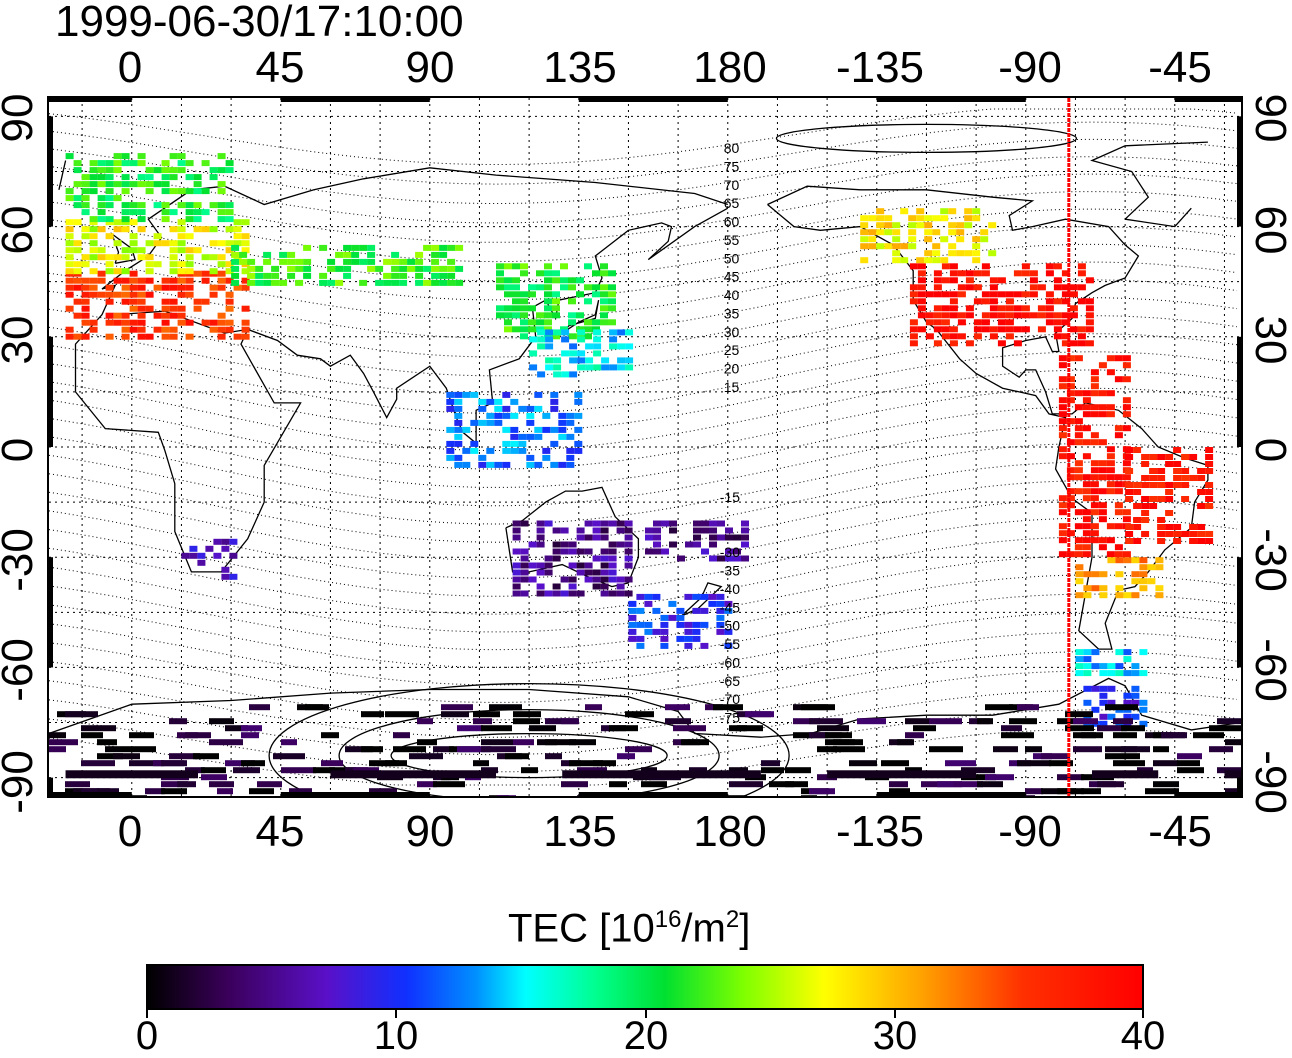  Describe the element at coordinates (643, 686) in the screenshot. I see `magnetic-contour` at that location.